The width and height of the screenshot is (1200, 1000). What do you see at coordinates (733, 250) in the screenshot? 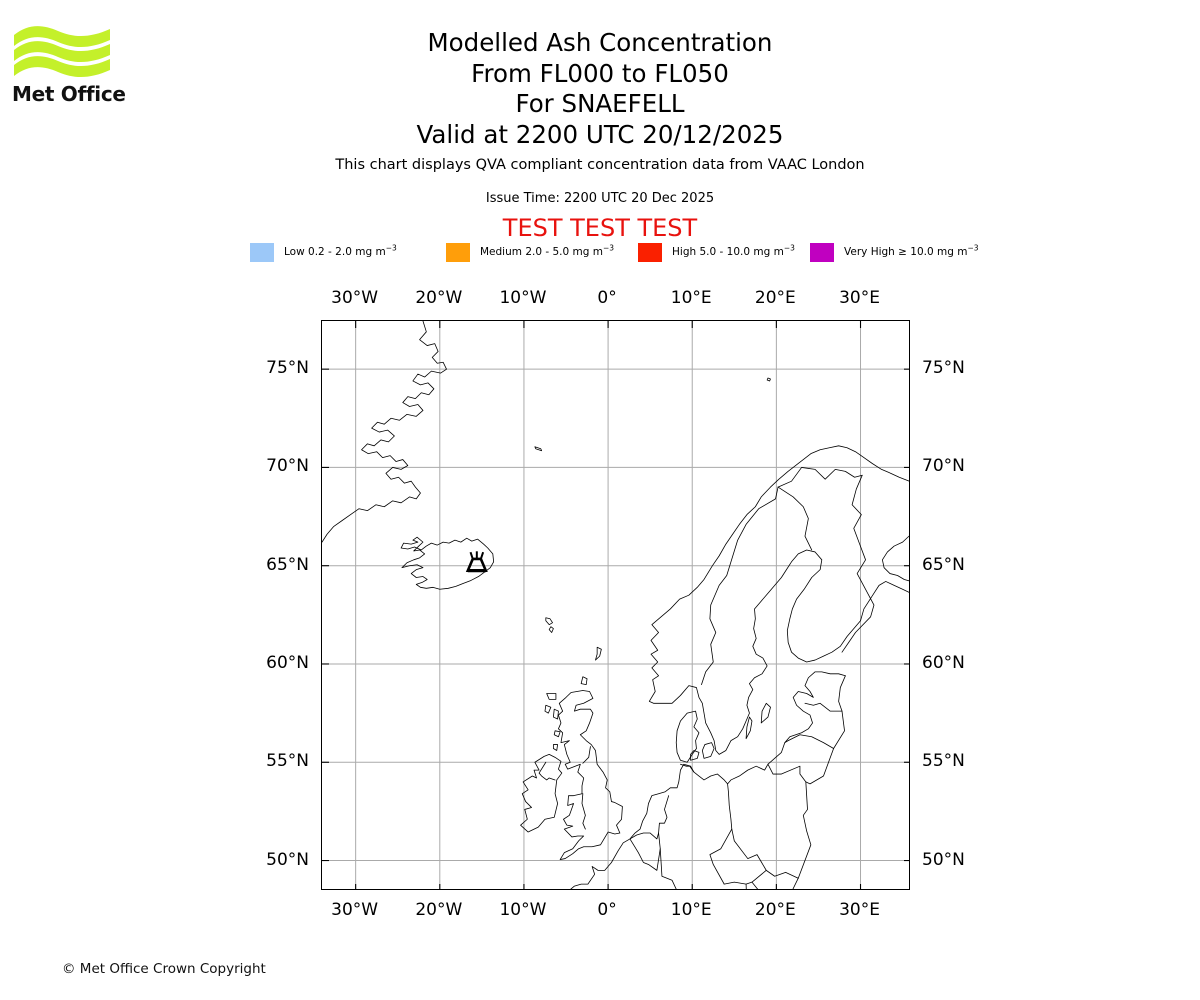
I see `legend-label: High 5.0 - 10.0 mg m−3` at bounding box center [733, 250].